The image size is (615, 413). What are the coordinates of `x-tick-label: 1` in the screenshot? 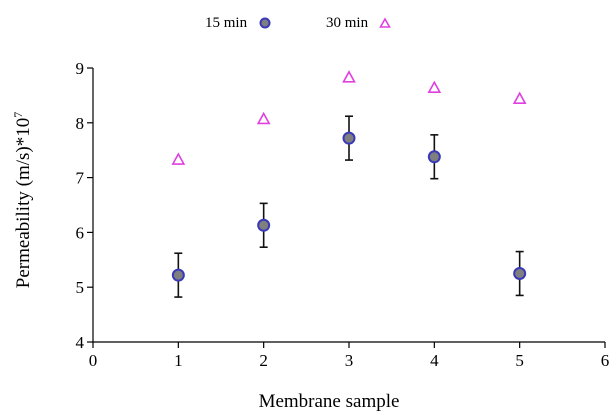 It's located at (178, 360).